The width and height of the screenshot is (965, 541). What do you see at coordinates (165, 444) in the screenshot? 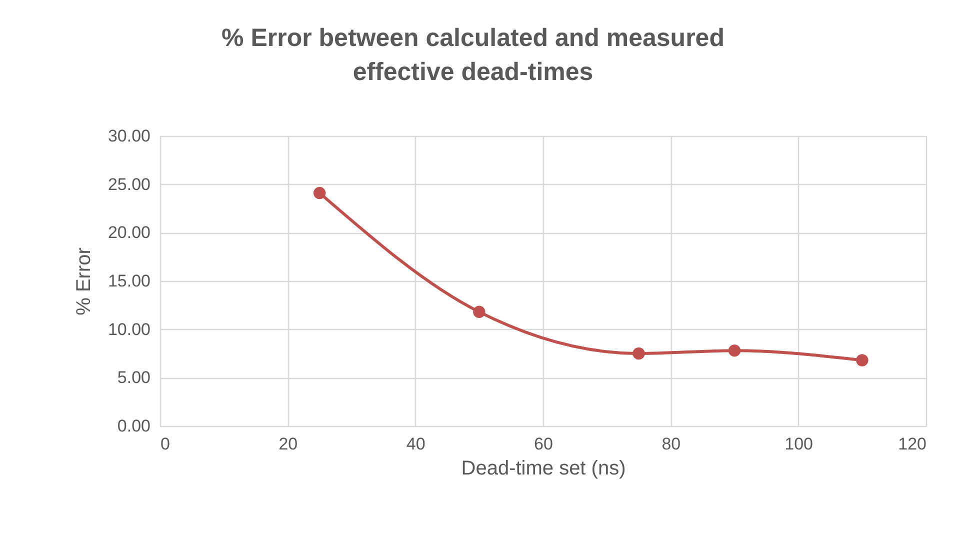
I see `x-tick-label: 0` at bounding box center [165, 444].